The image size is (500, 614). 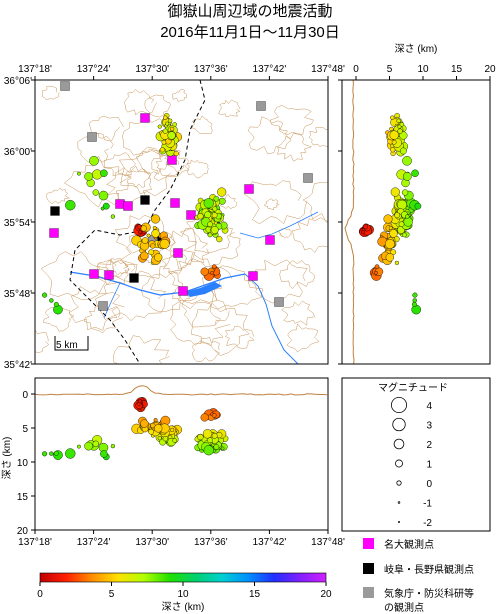 What do you see at coordinates (25, 429) in the screenshot?
I see `cross-depth-tick-label: 5` at bounding box center [25, 429].